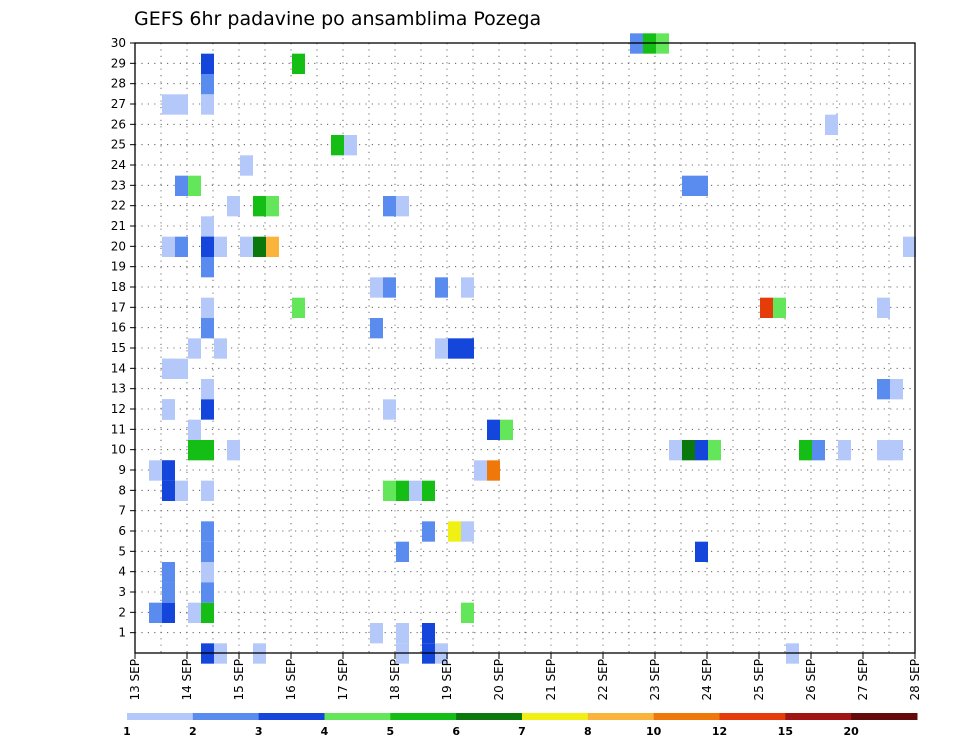 The height and width of the screenshot is (742, 960). Describe the element at coordinates (118, 328) in the screenshot. I see `y-tick-label-16: 16` at that location.